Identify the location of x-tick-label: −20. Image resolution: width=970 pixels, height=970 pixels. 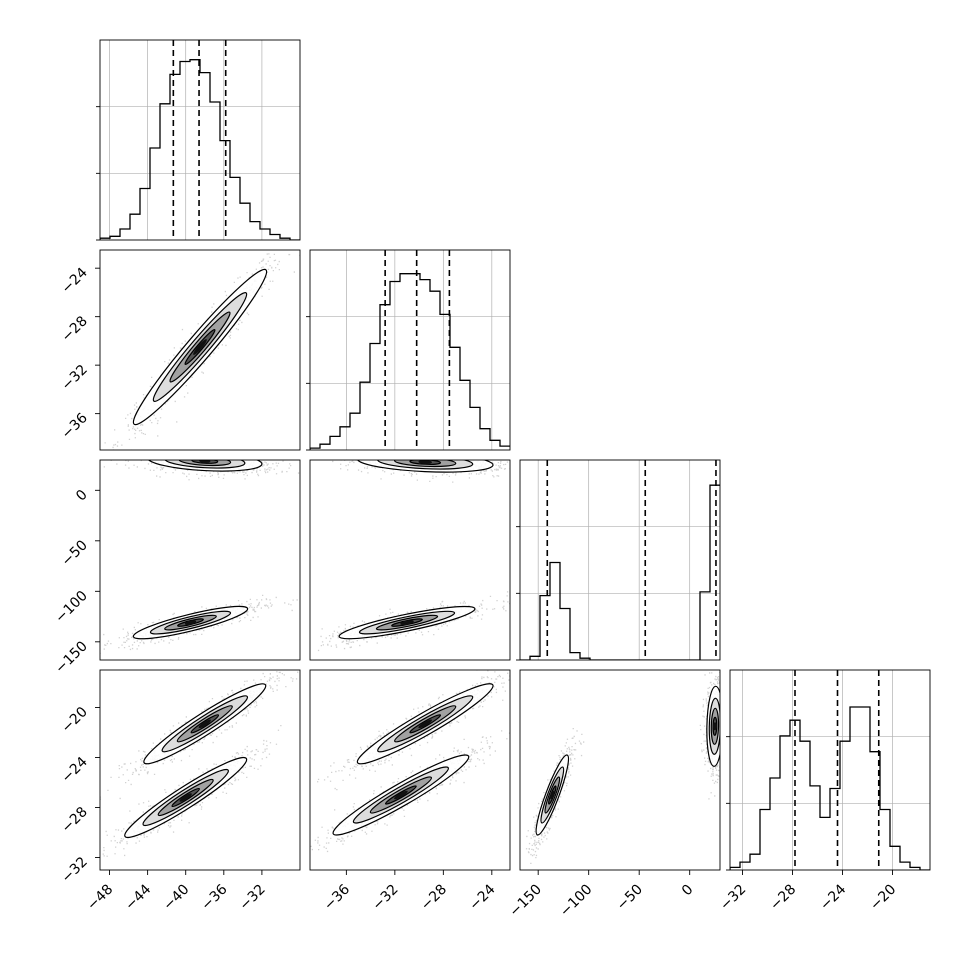
(883, 898).